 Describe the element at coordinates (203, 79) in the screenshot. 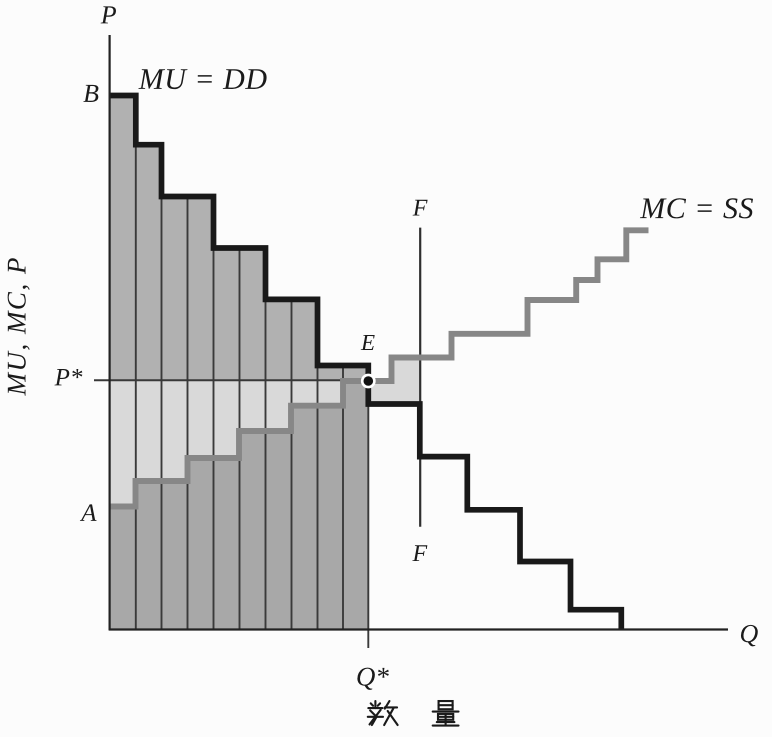

I see `svg-text: MU = DD` at that location.